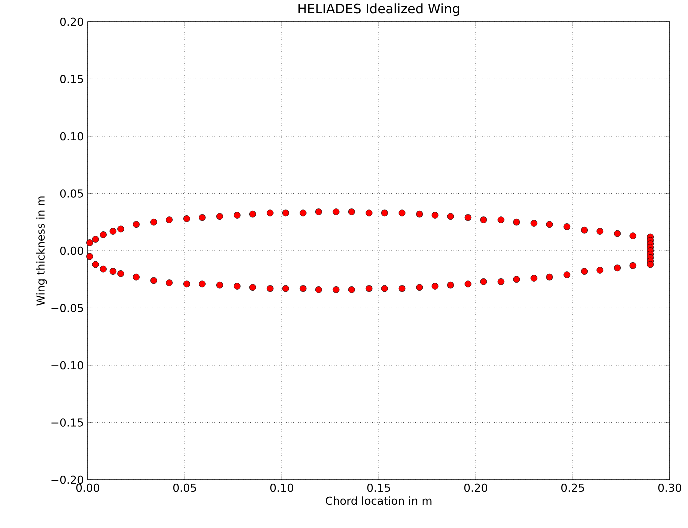 The image size is (688, 528). Describe the element at coordinates (185, 488) in the screenshot. I see `x-tick-label: 0.05` at that location.